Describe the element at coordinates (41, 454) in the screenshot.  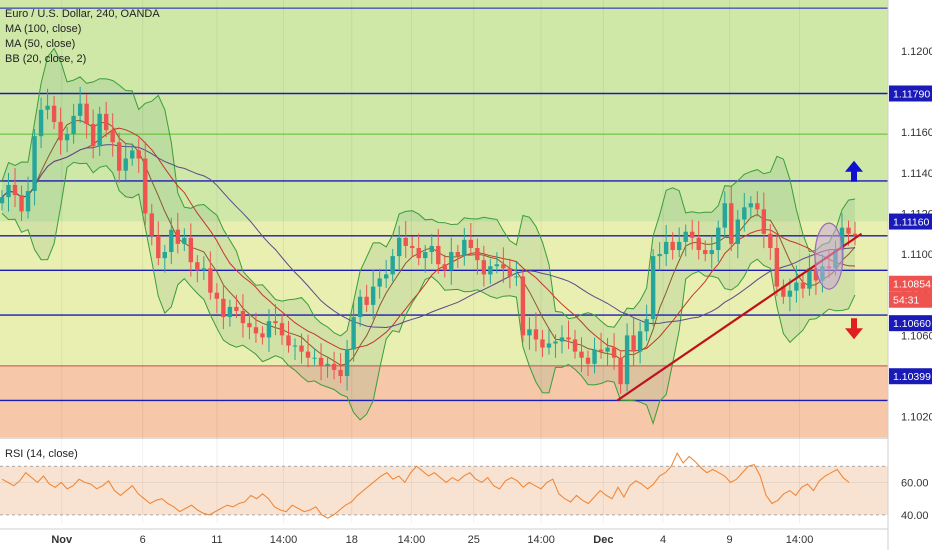
I see `rsi-legend: RSI (14, close)` at that location.